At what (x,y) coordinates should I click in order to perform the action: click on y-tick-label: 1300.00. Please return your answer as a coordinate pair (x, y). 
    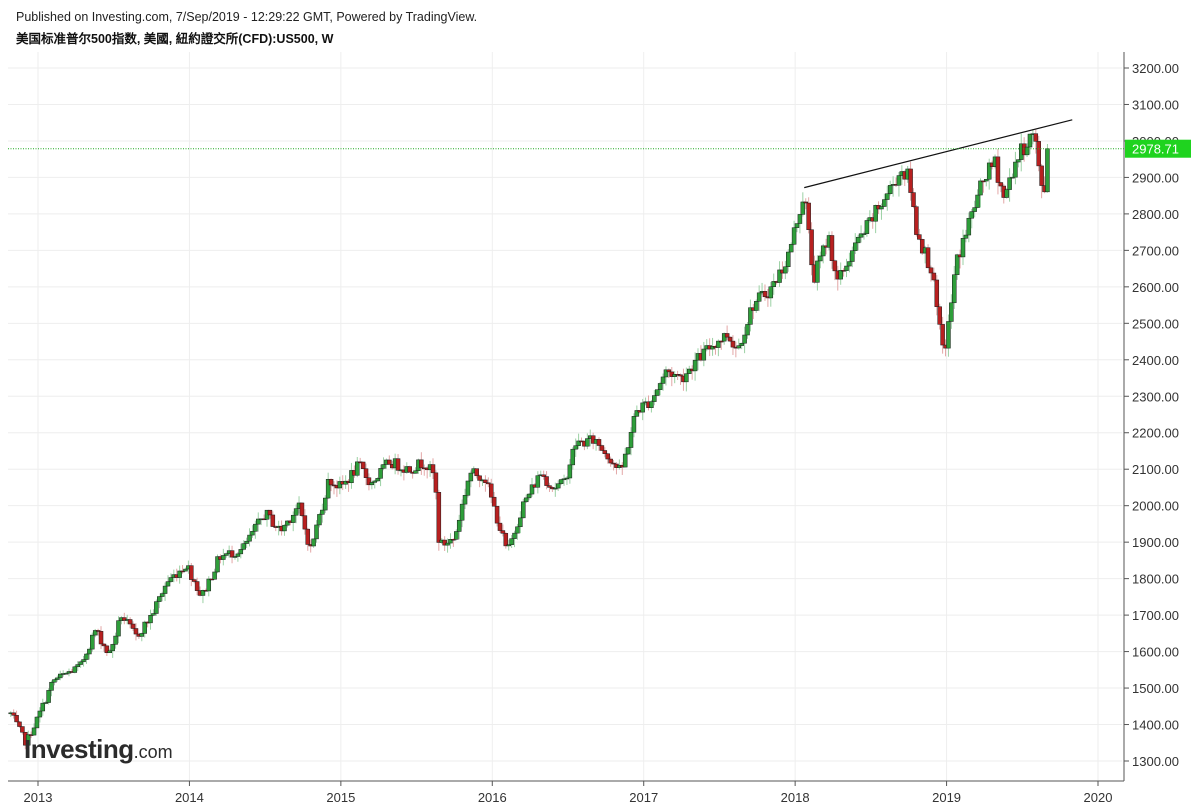
    Looking at the image, I should click on (1155, 761).